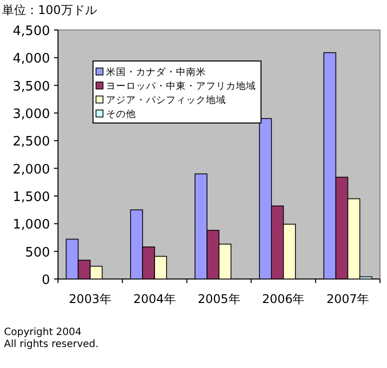 This screenshot has width=387, height=368. I want to click on y-tick-label: 1,000, so click(31, 225).